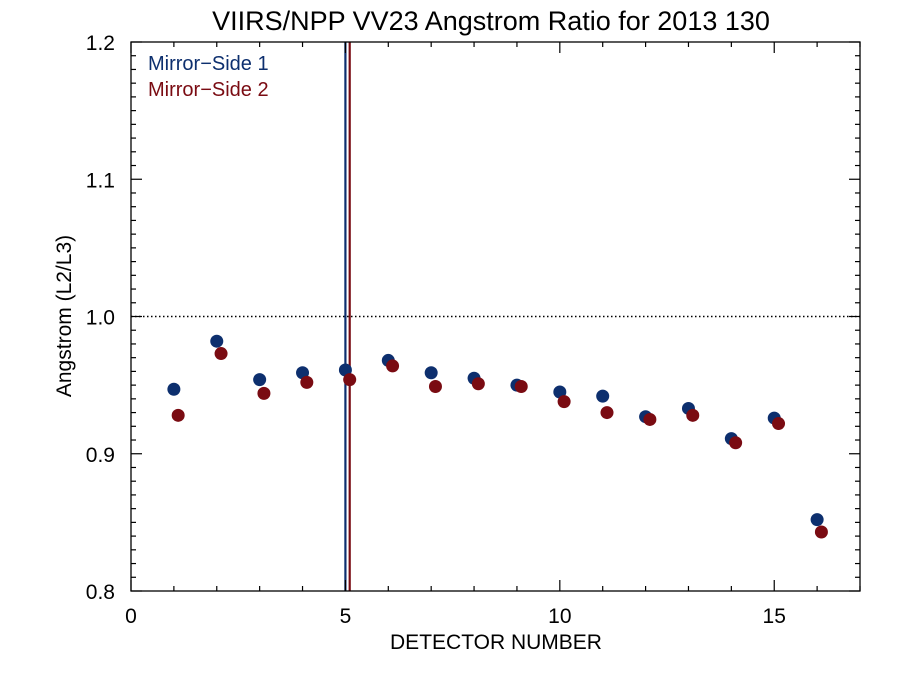  What do you see at coordinates (64, 316) in the screenshot?
I see `y-axis-label: Angstrom (L2/L3)` at bounding box center [64, 316].